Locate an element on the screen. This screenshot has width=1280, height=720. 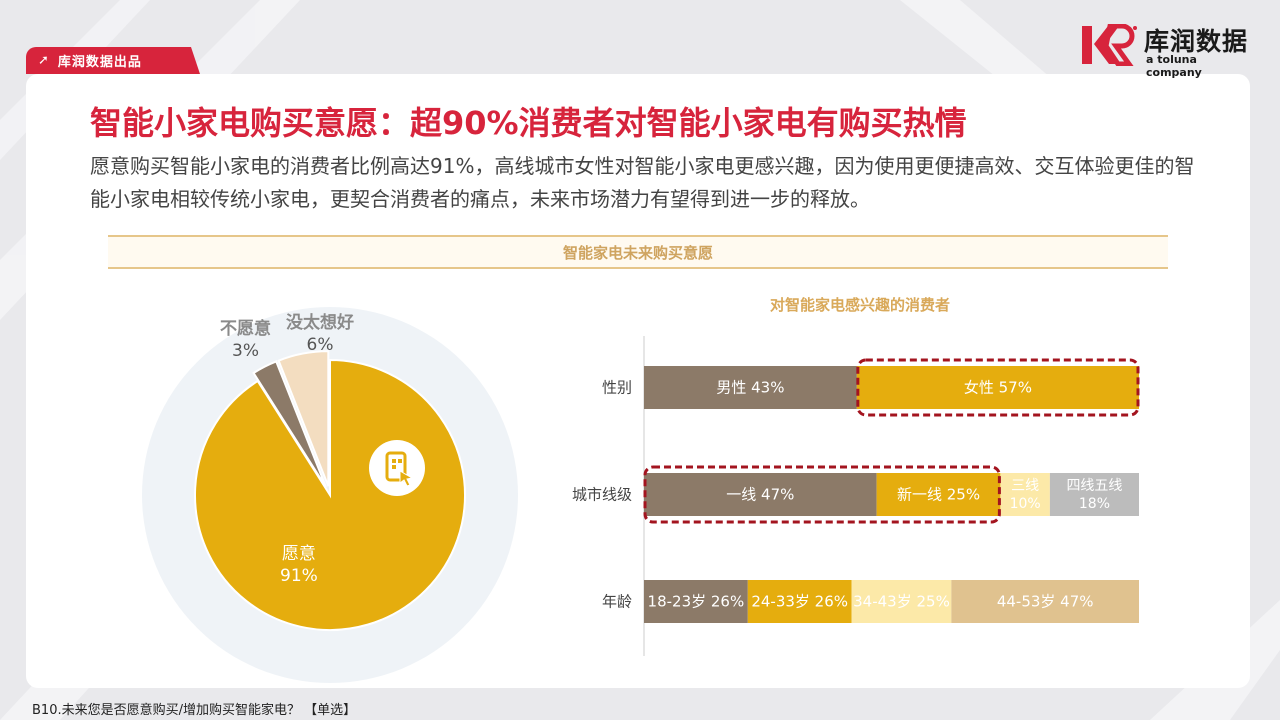
bar-segment-label: 18-23岁 26% is located at coordinates (696, 602).